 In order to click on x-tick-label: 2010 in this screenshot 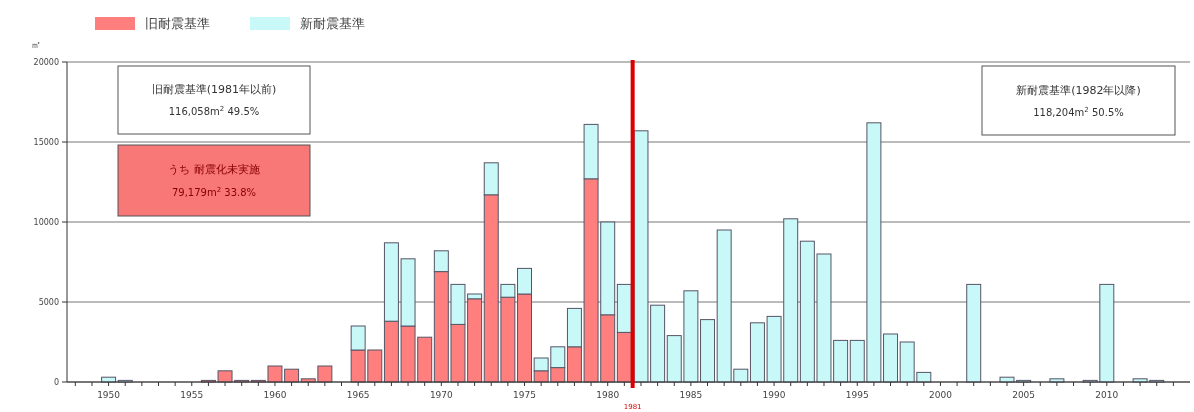, I will do `click(1107, 395)`.